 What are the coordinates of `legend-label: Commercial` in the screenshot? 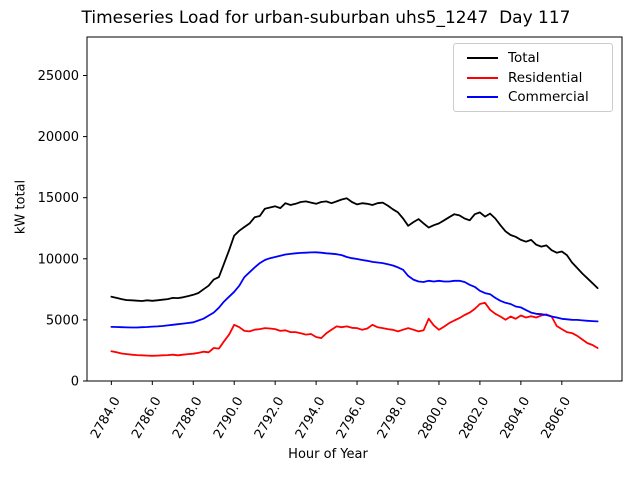 It's located at (548, 97).